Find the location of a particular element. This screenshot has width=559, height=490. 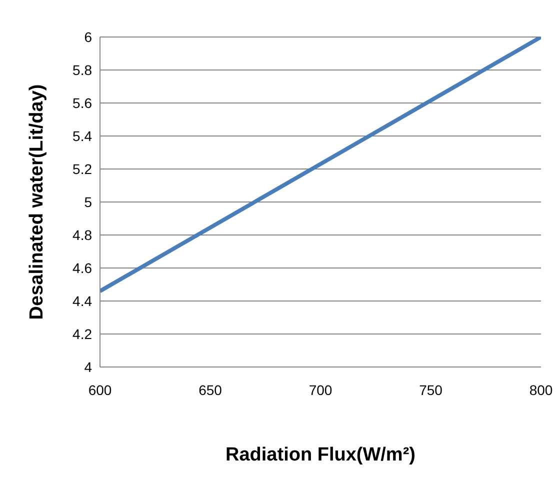

x-tick-label: 600 is located at coordinates (100, 390).